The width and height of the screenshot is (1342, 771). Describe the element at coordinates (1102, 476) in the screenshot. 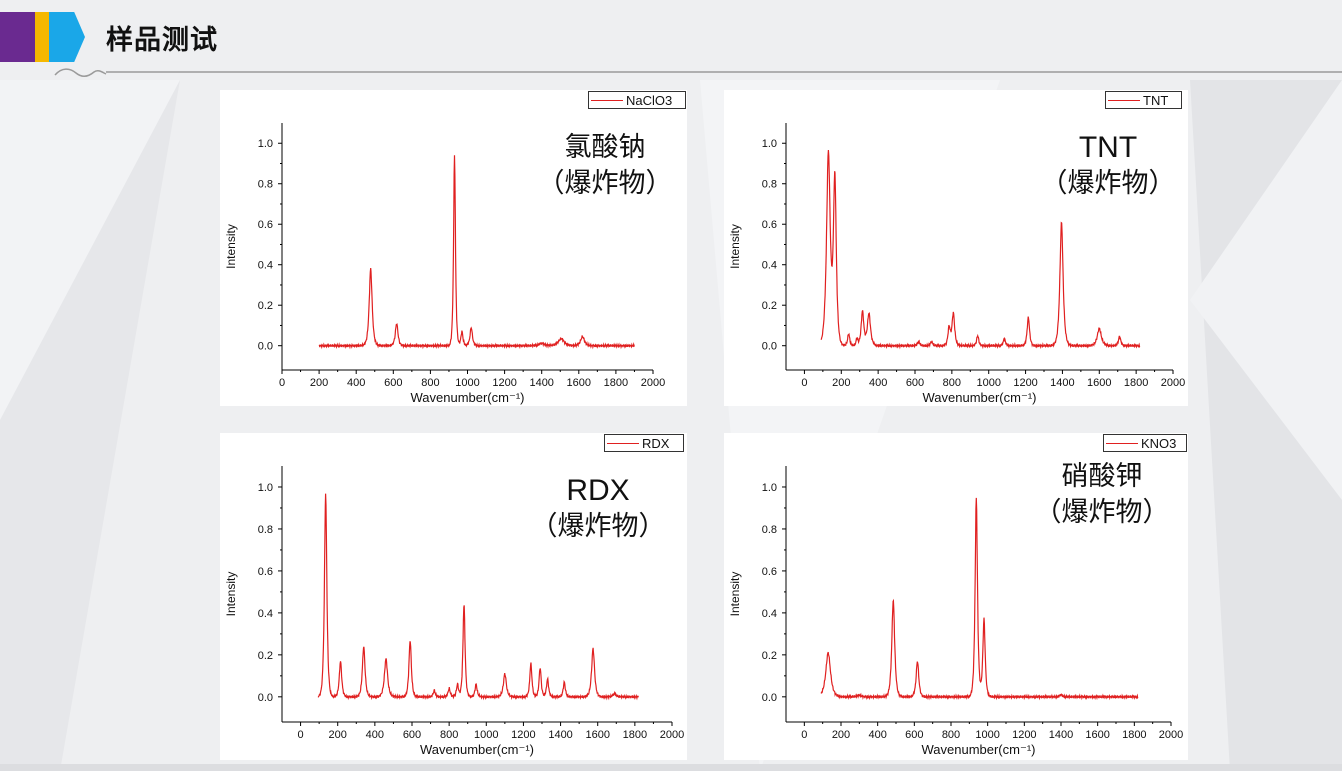

I see `annotation-title: 硝酸钾` at that location.